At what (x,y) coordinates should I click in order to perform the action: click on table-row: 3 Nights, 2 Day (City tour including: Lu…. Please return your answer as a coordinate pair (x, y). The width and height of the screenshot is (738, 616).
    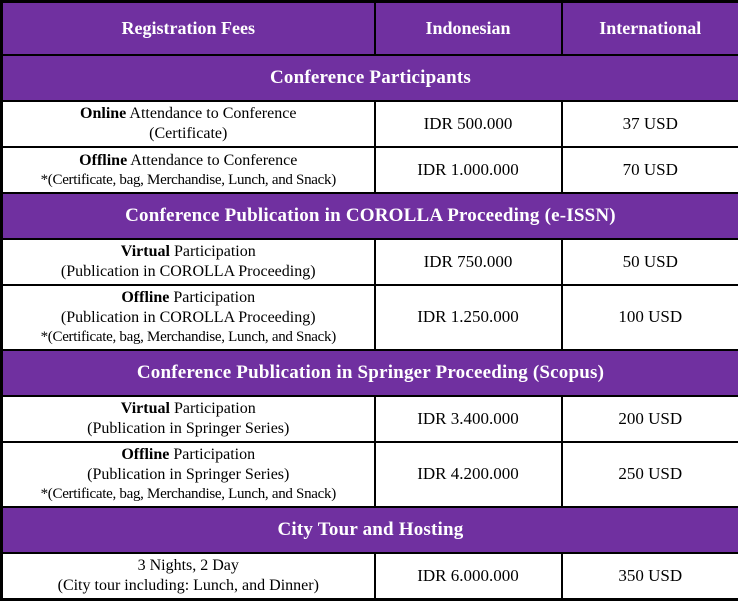
    Looking at the image, I should click on (369, 575).